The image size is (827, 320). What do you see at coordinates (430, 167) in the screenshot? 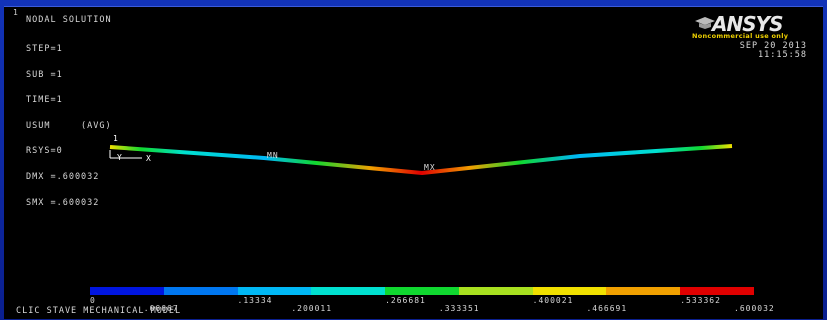
I see `max-marker: MX` at bounding box center [430, 167].